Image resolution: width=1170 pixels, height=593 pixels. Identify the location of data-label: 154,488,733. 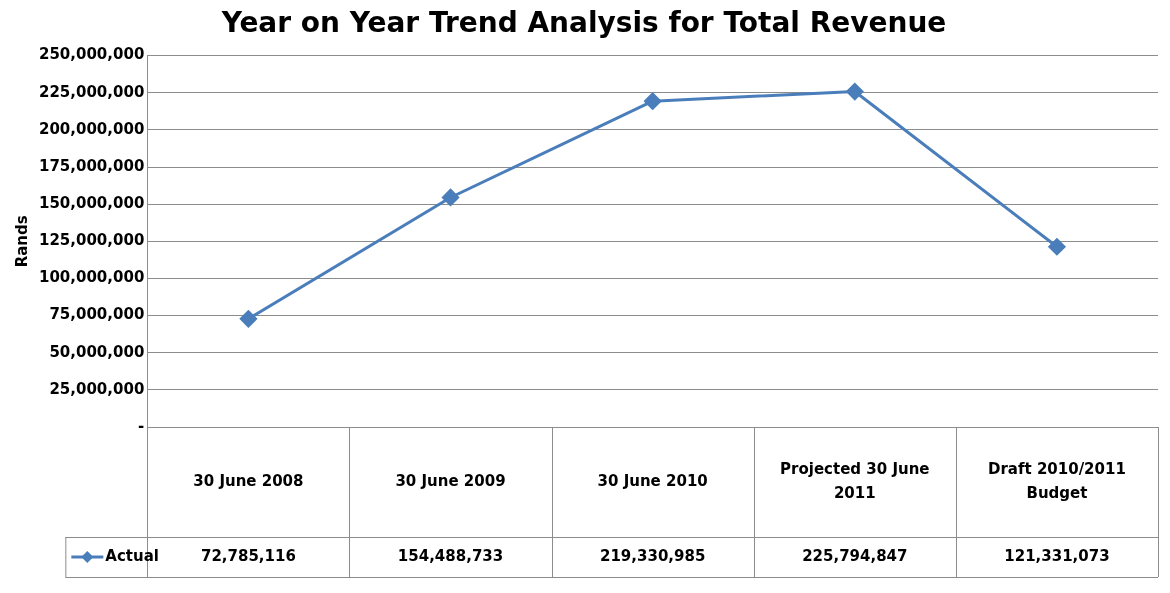
(450, 555).